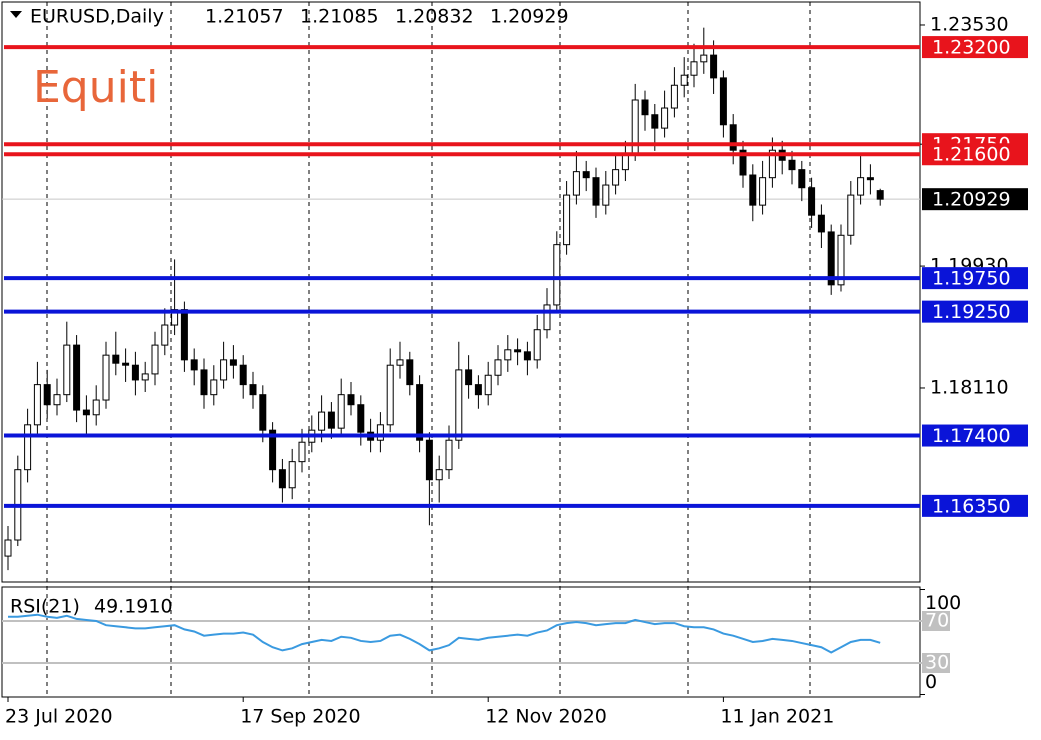  I want to click on y-tick-label: 1.18110, so click(969, 387).